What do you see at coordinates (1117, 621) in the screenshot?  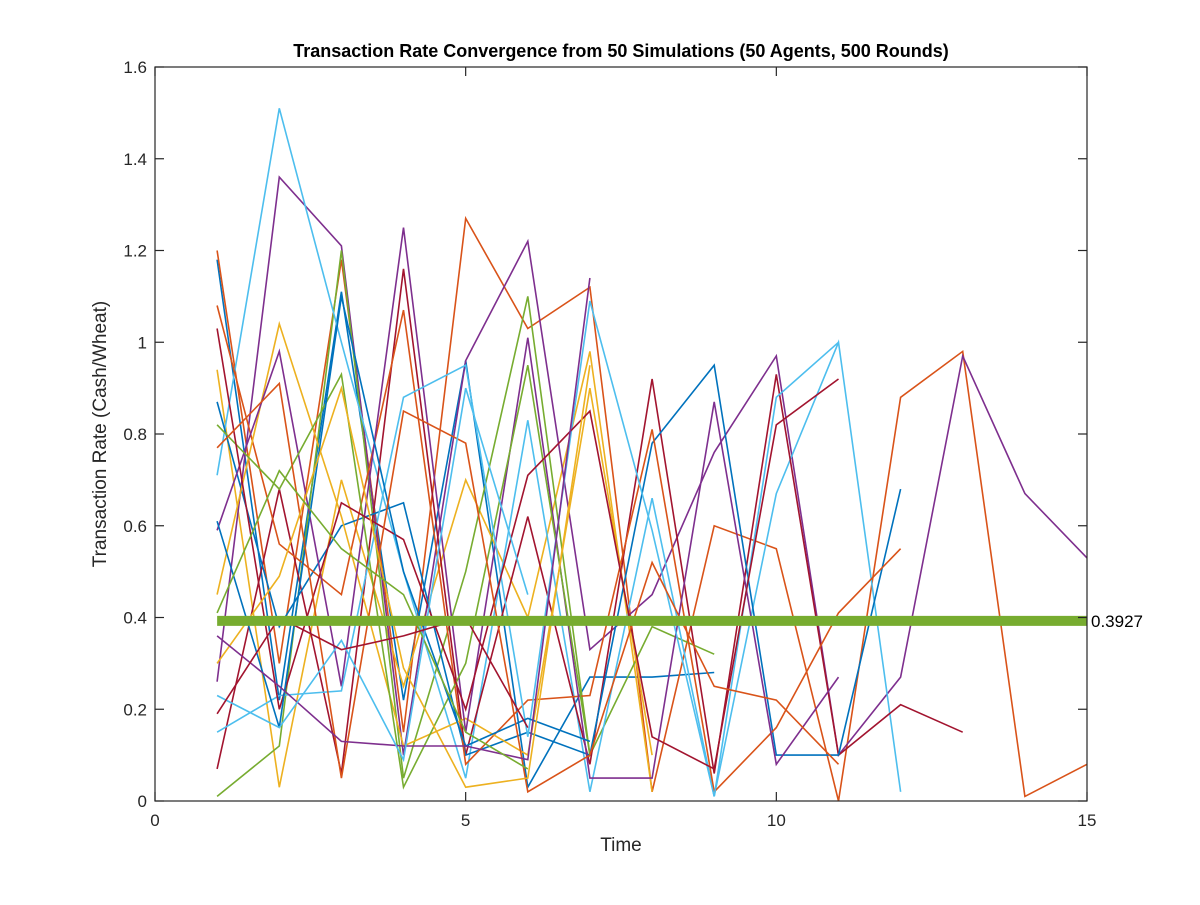 I see `reference-line-label: 0.3927` at bounding box center [1117, 621].